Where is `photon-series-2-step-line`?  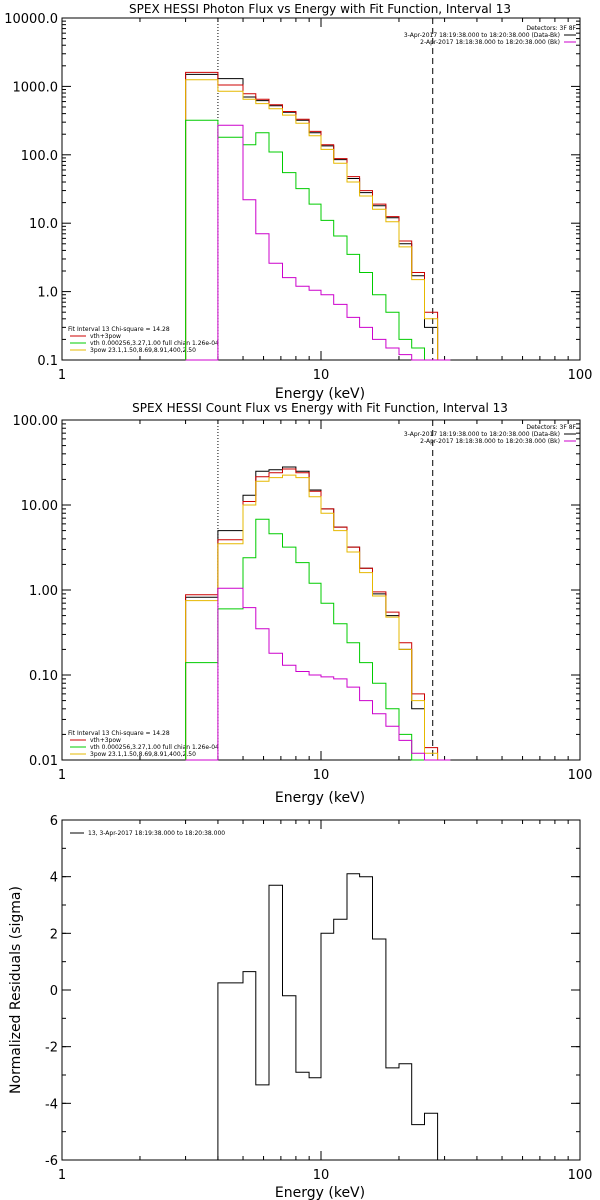
photon-series-2-step-line is located at coordinates (318, 220).